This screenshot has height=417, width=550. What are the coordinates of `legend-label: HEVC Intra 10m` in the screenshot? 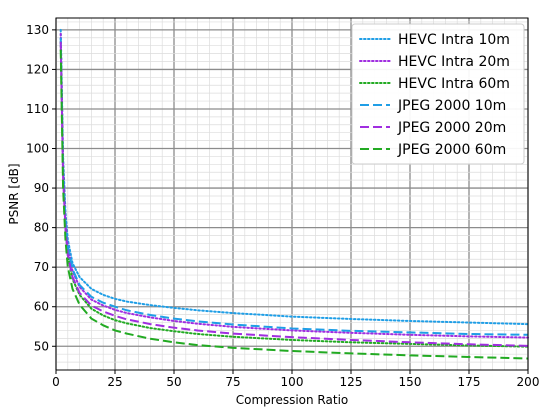 It's located at (454, 40).